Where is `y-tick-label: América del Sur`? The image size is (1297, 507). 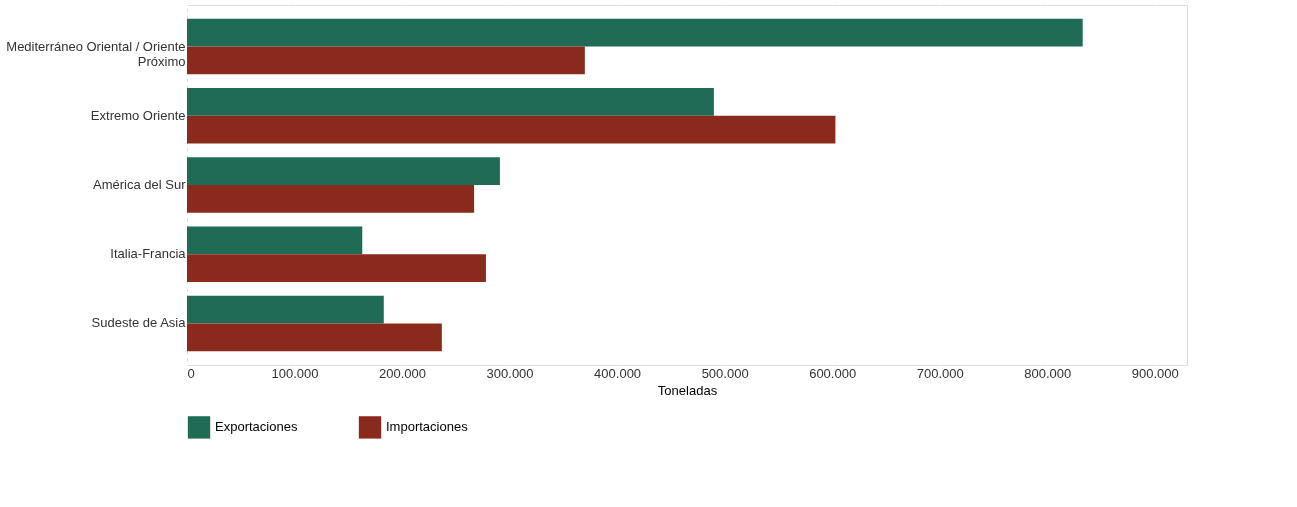
y-tick-label: América del Sur is located at coordinates (140, 184).